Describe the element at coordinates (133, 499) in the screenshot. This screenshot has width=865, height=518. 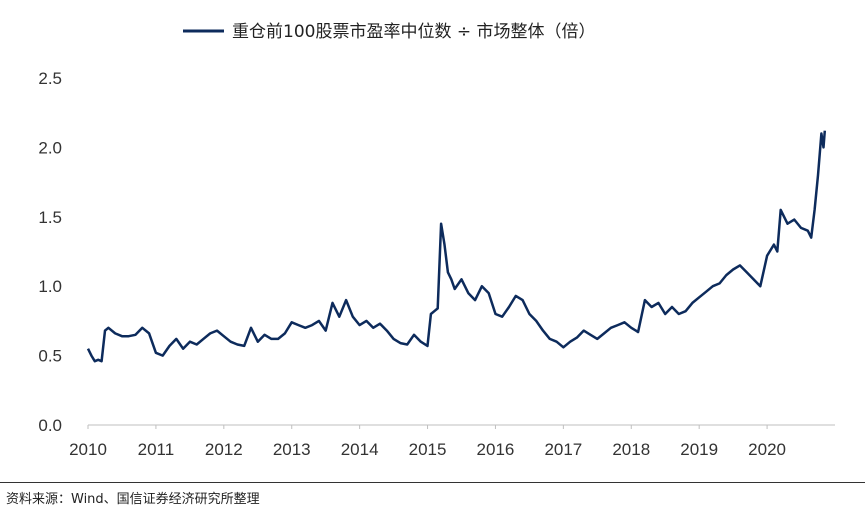
I see `source-note: 资料来源：Wind、国信证券经济研究所整理` at that location.